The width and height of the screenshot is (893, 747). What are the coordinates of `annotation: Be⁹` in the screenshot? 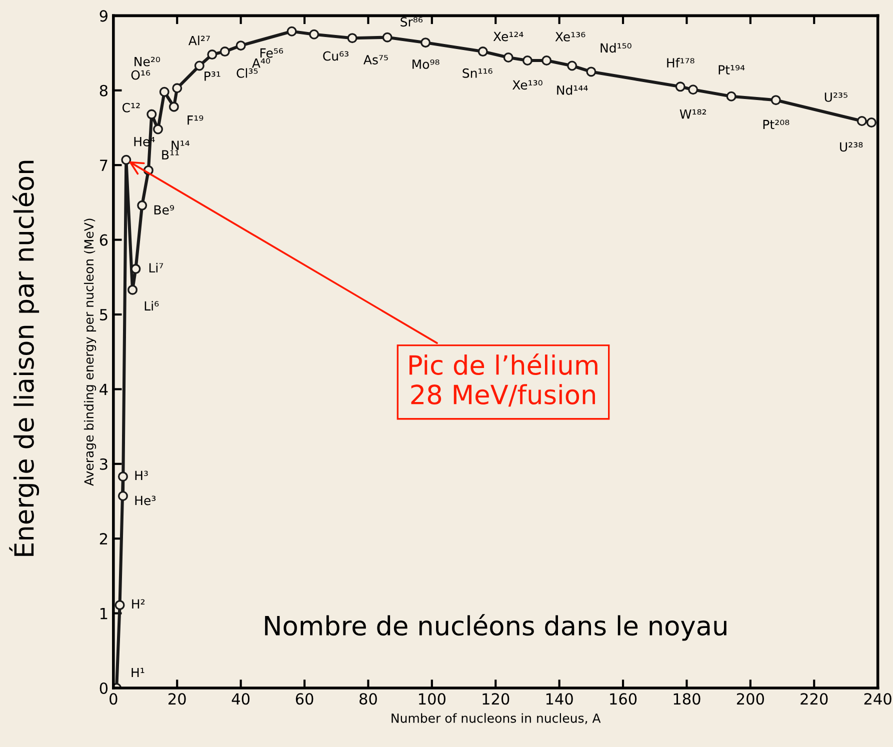 It's located at (164, 210).